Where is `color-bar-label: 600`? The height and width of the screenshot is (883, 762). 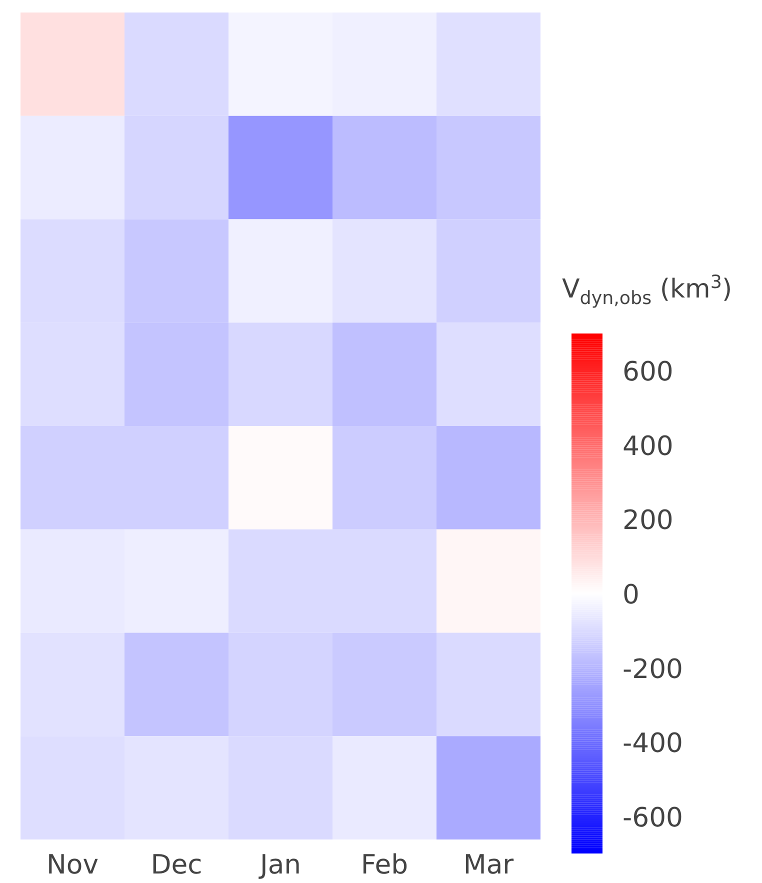 color-bar-label: 600 is located at coordinates (648, 372).